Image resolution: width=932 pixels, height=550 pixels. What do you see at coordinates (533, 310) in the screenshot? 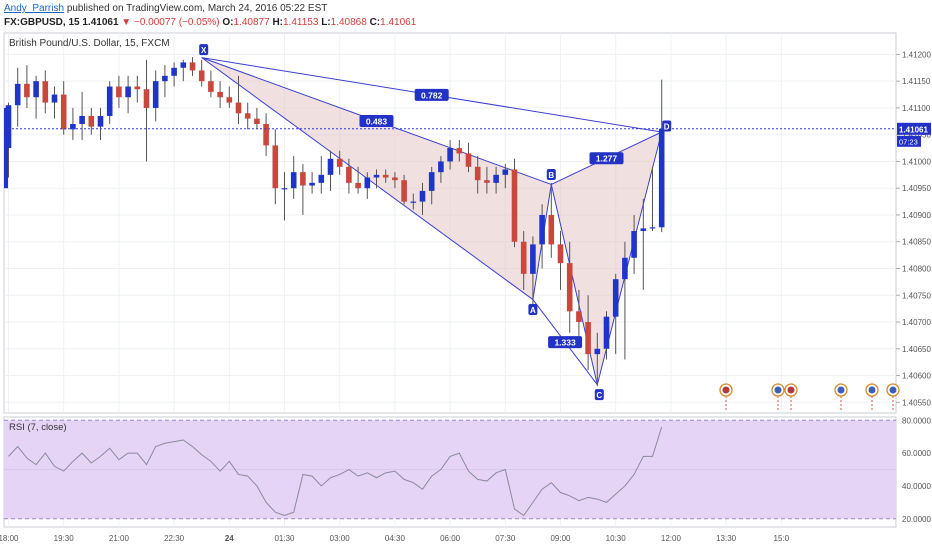
I see `pattern-point-label: A` at bounding box center [533, 310].